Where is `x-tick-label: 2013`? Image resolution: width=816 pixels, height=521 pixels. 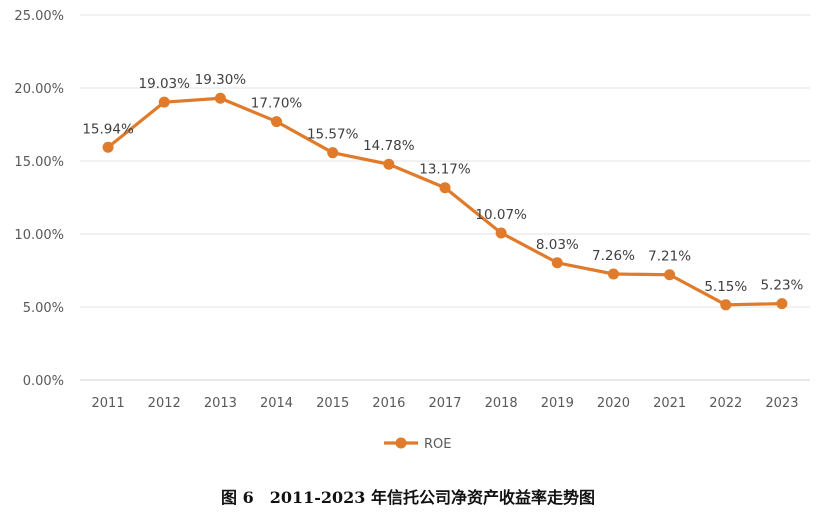 x-tick-label: 2013 is located at coordinates (220, 403).